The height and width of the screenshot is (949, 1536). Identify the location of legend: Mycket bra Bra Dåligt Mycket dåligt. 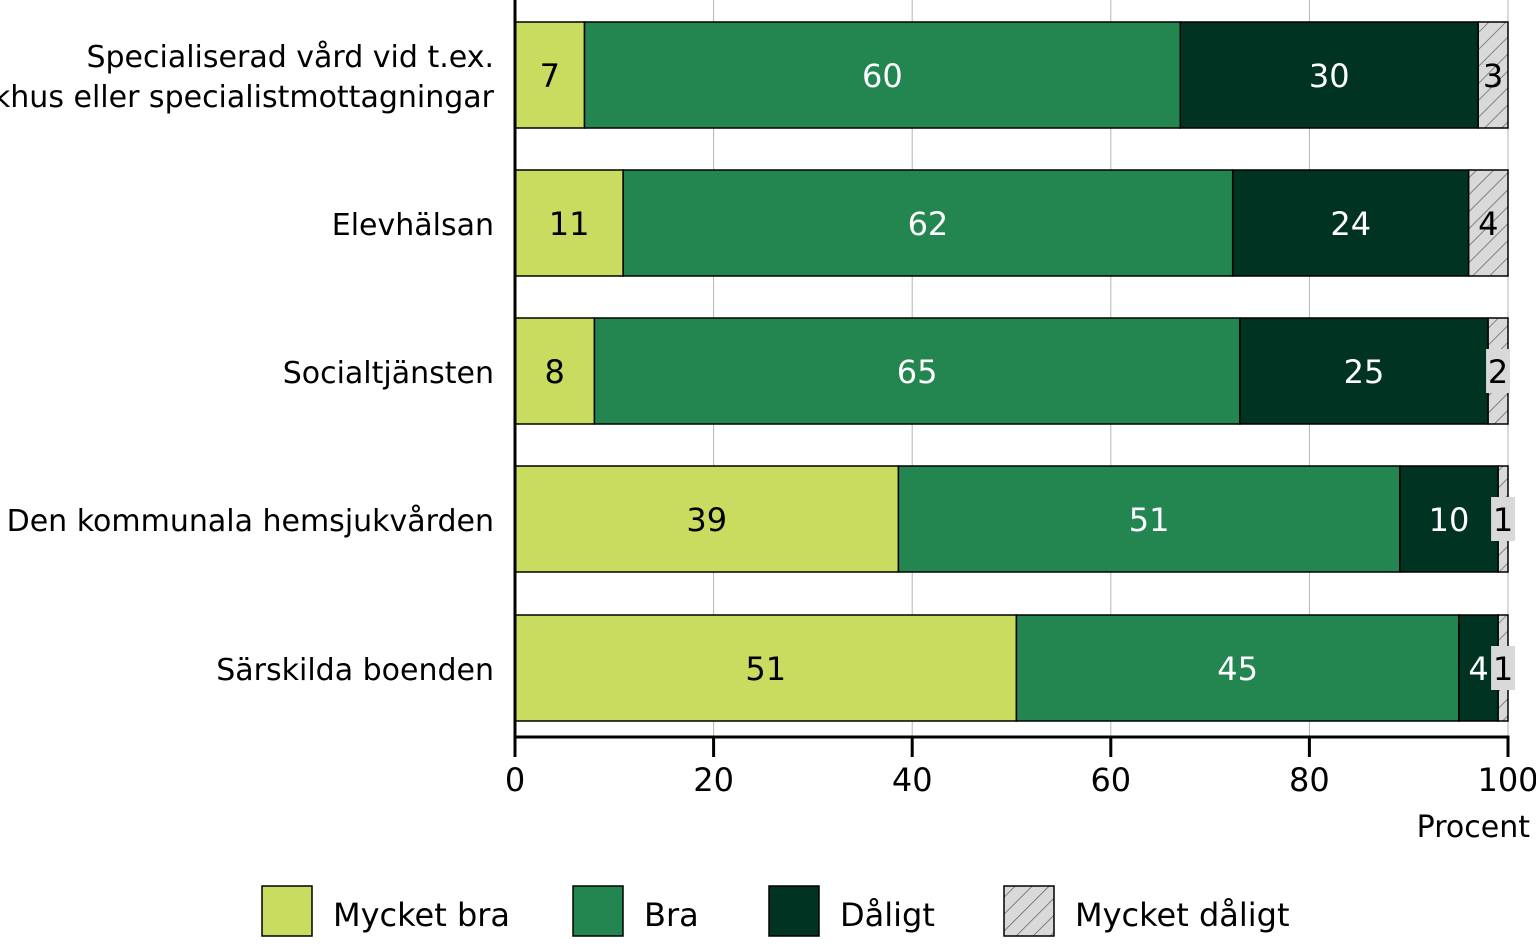
(775, 911).